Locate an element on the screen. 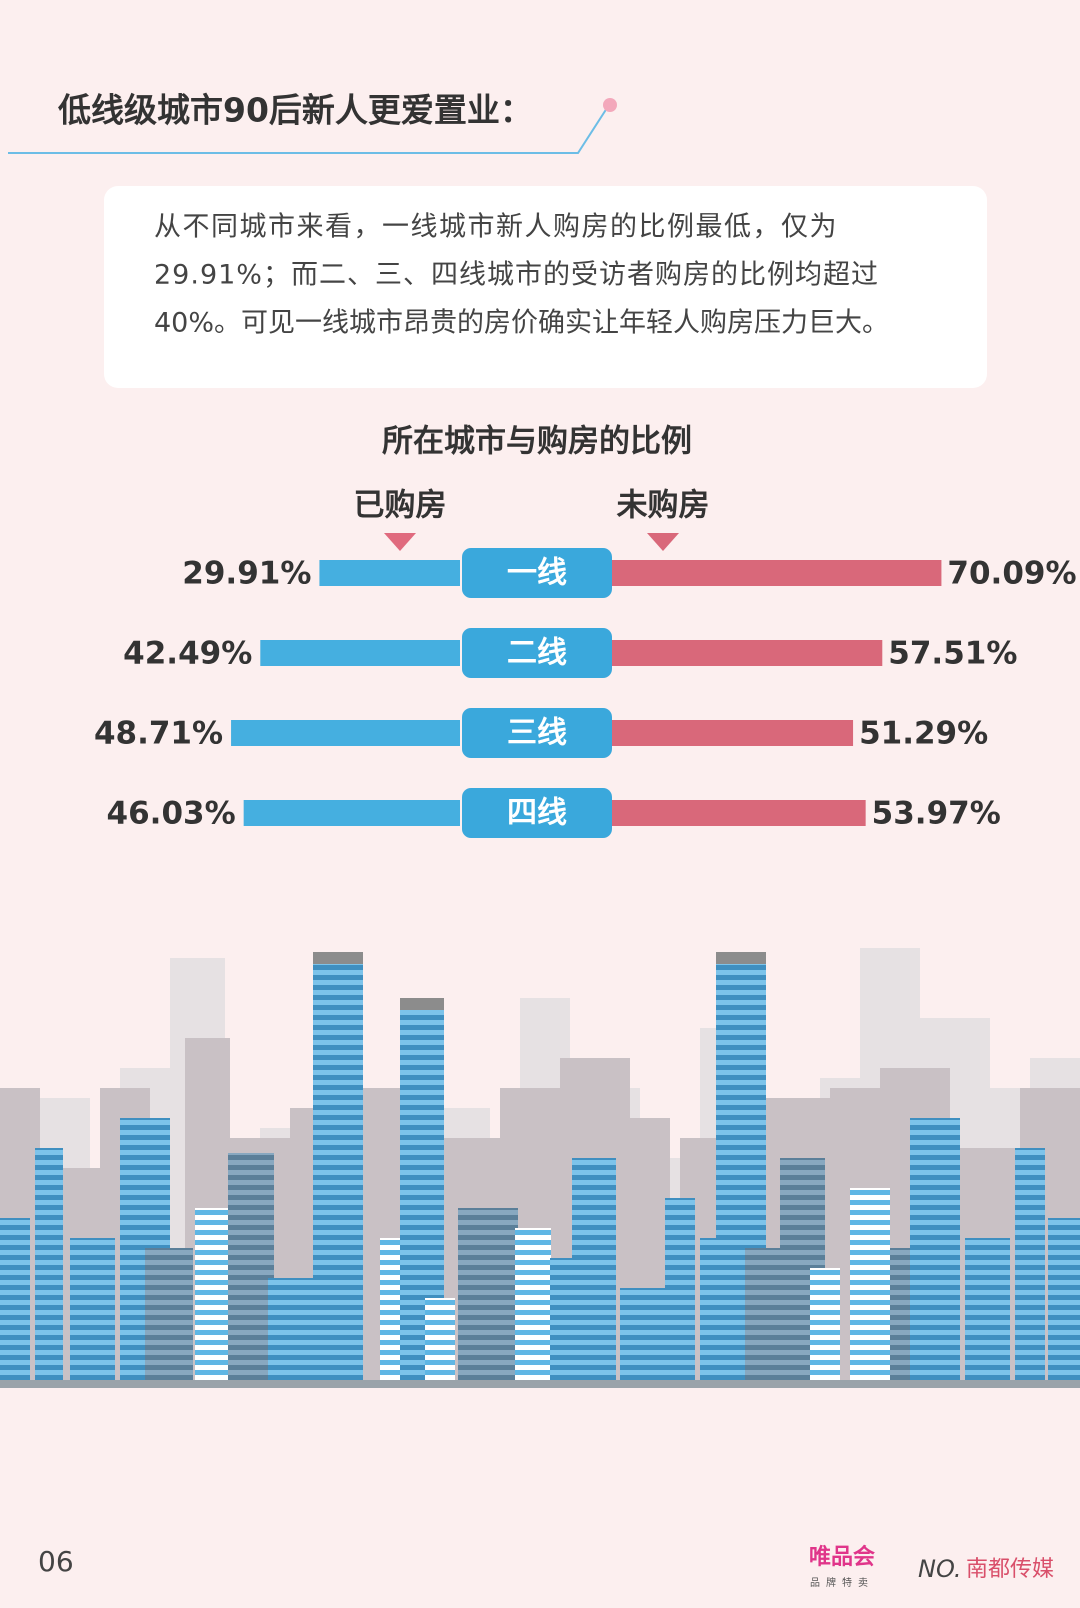  legend-label: 未购房 is located at coordinates (663, 506).